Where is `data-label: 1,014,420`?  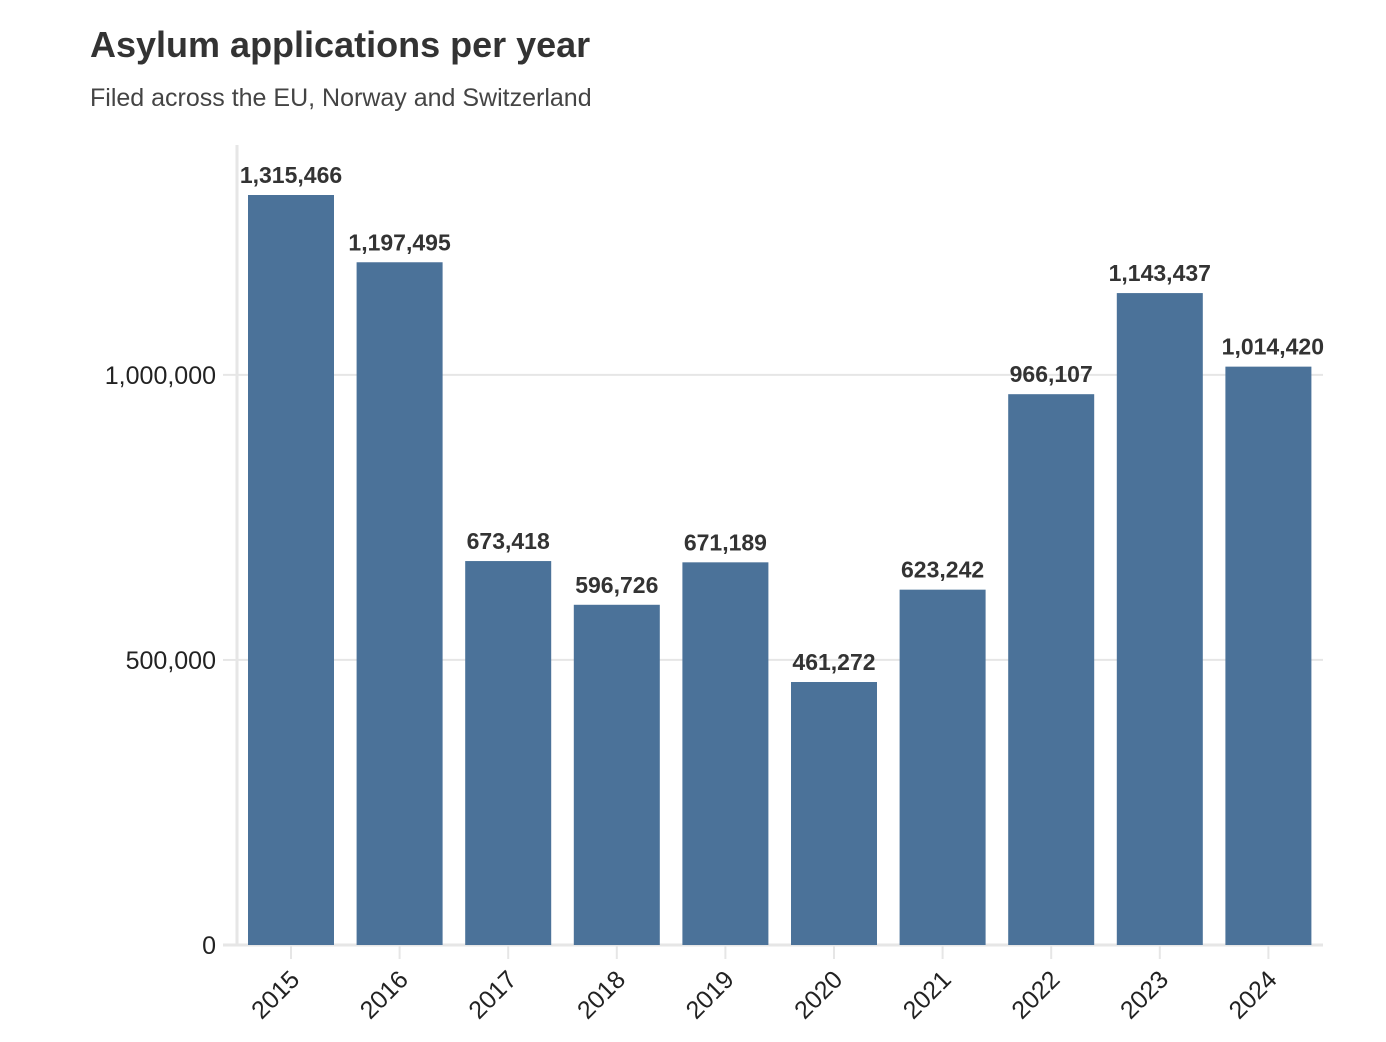 data-label: 1,014,420 is located at coordinates (1273, 347).